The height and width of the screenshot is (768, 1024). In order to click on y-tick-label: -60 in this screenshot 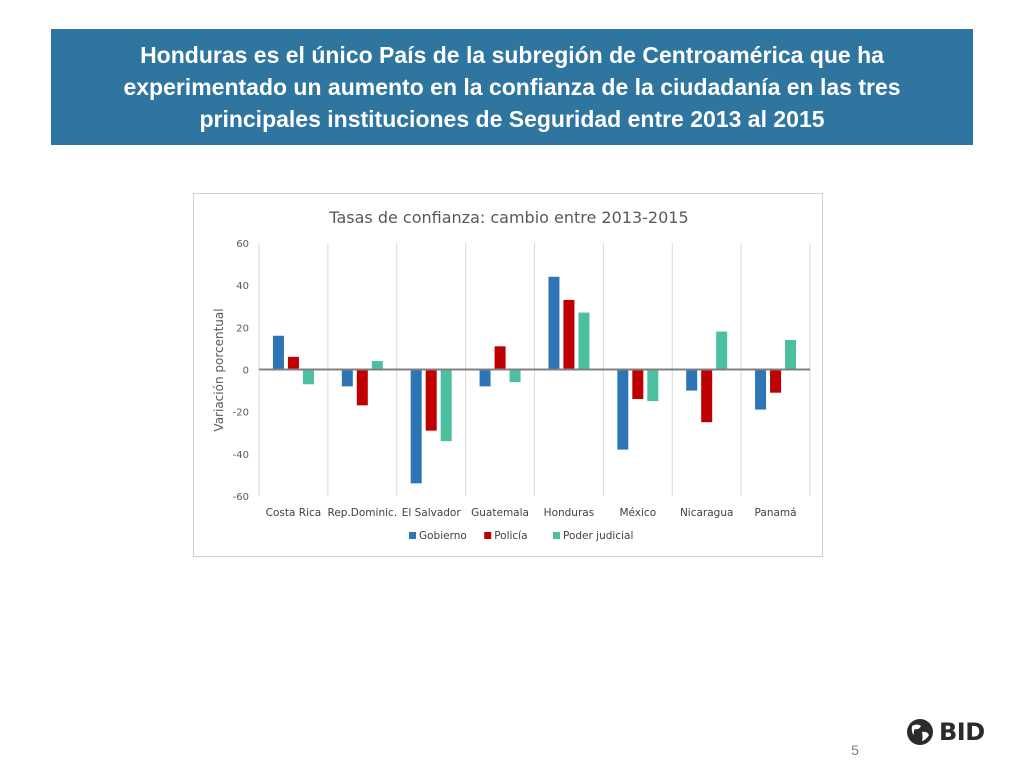, I will do `click(241, 497)`.